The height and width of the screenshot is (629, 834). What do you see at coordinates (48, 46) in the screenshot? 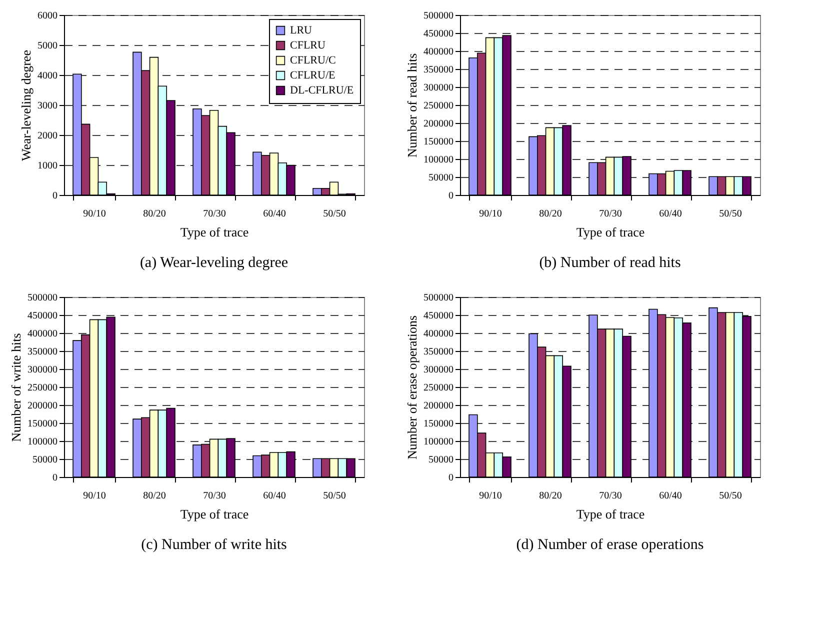
I see `y-tick-label: 5000` at bounding box center [48, 46].